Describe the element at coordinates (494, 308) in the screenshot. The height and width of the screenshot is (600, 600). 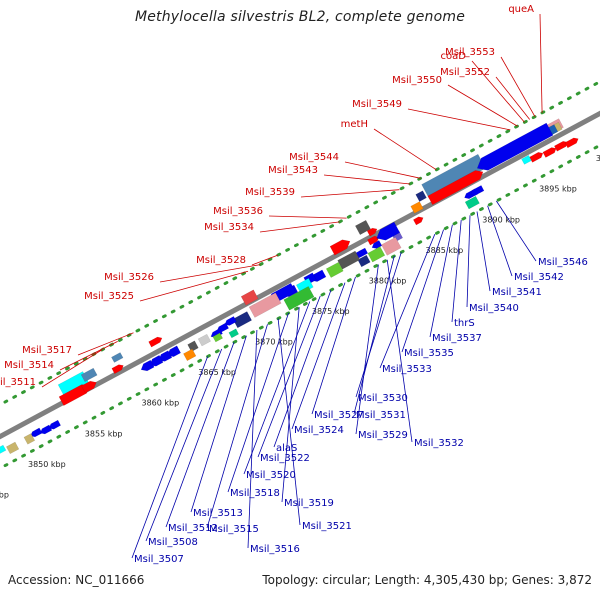
I see `gene-label-msil_3540: Msil_3540` at that location.